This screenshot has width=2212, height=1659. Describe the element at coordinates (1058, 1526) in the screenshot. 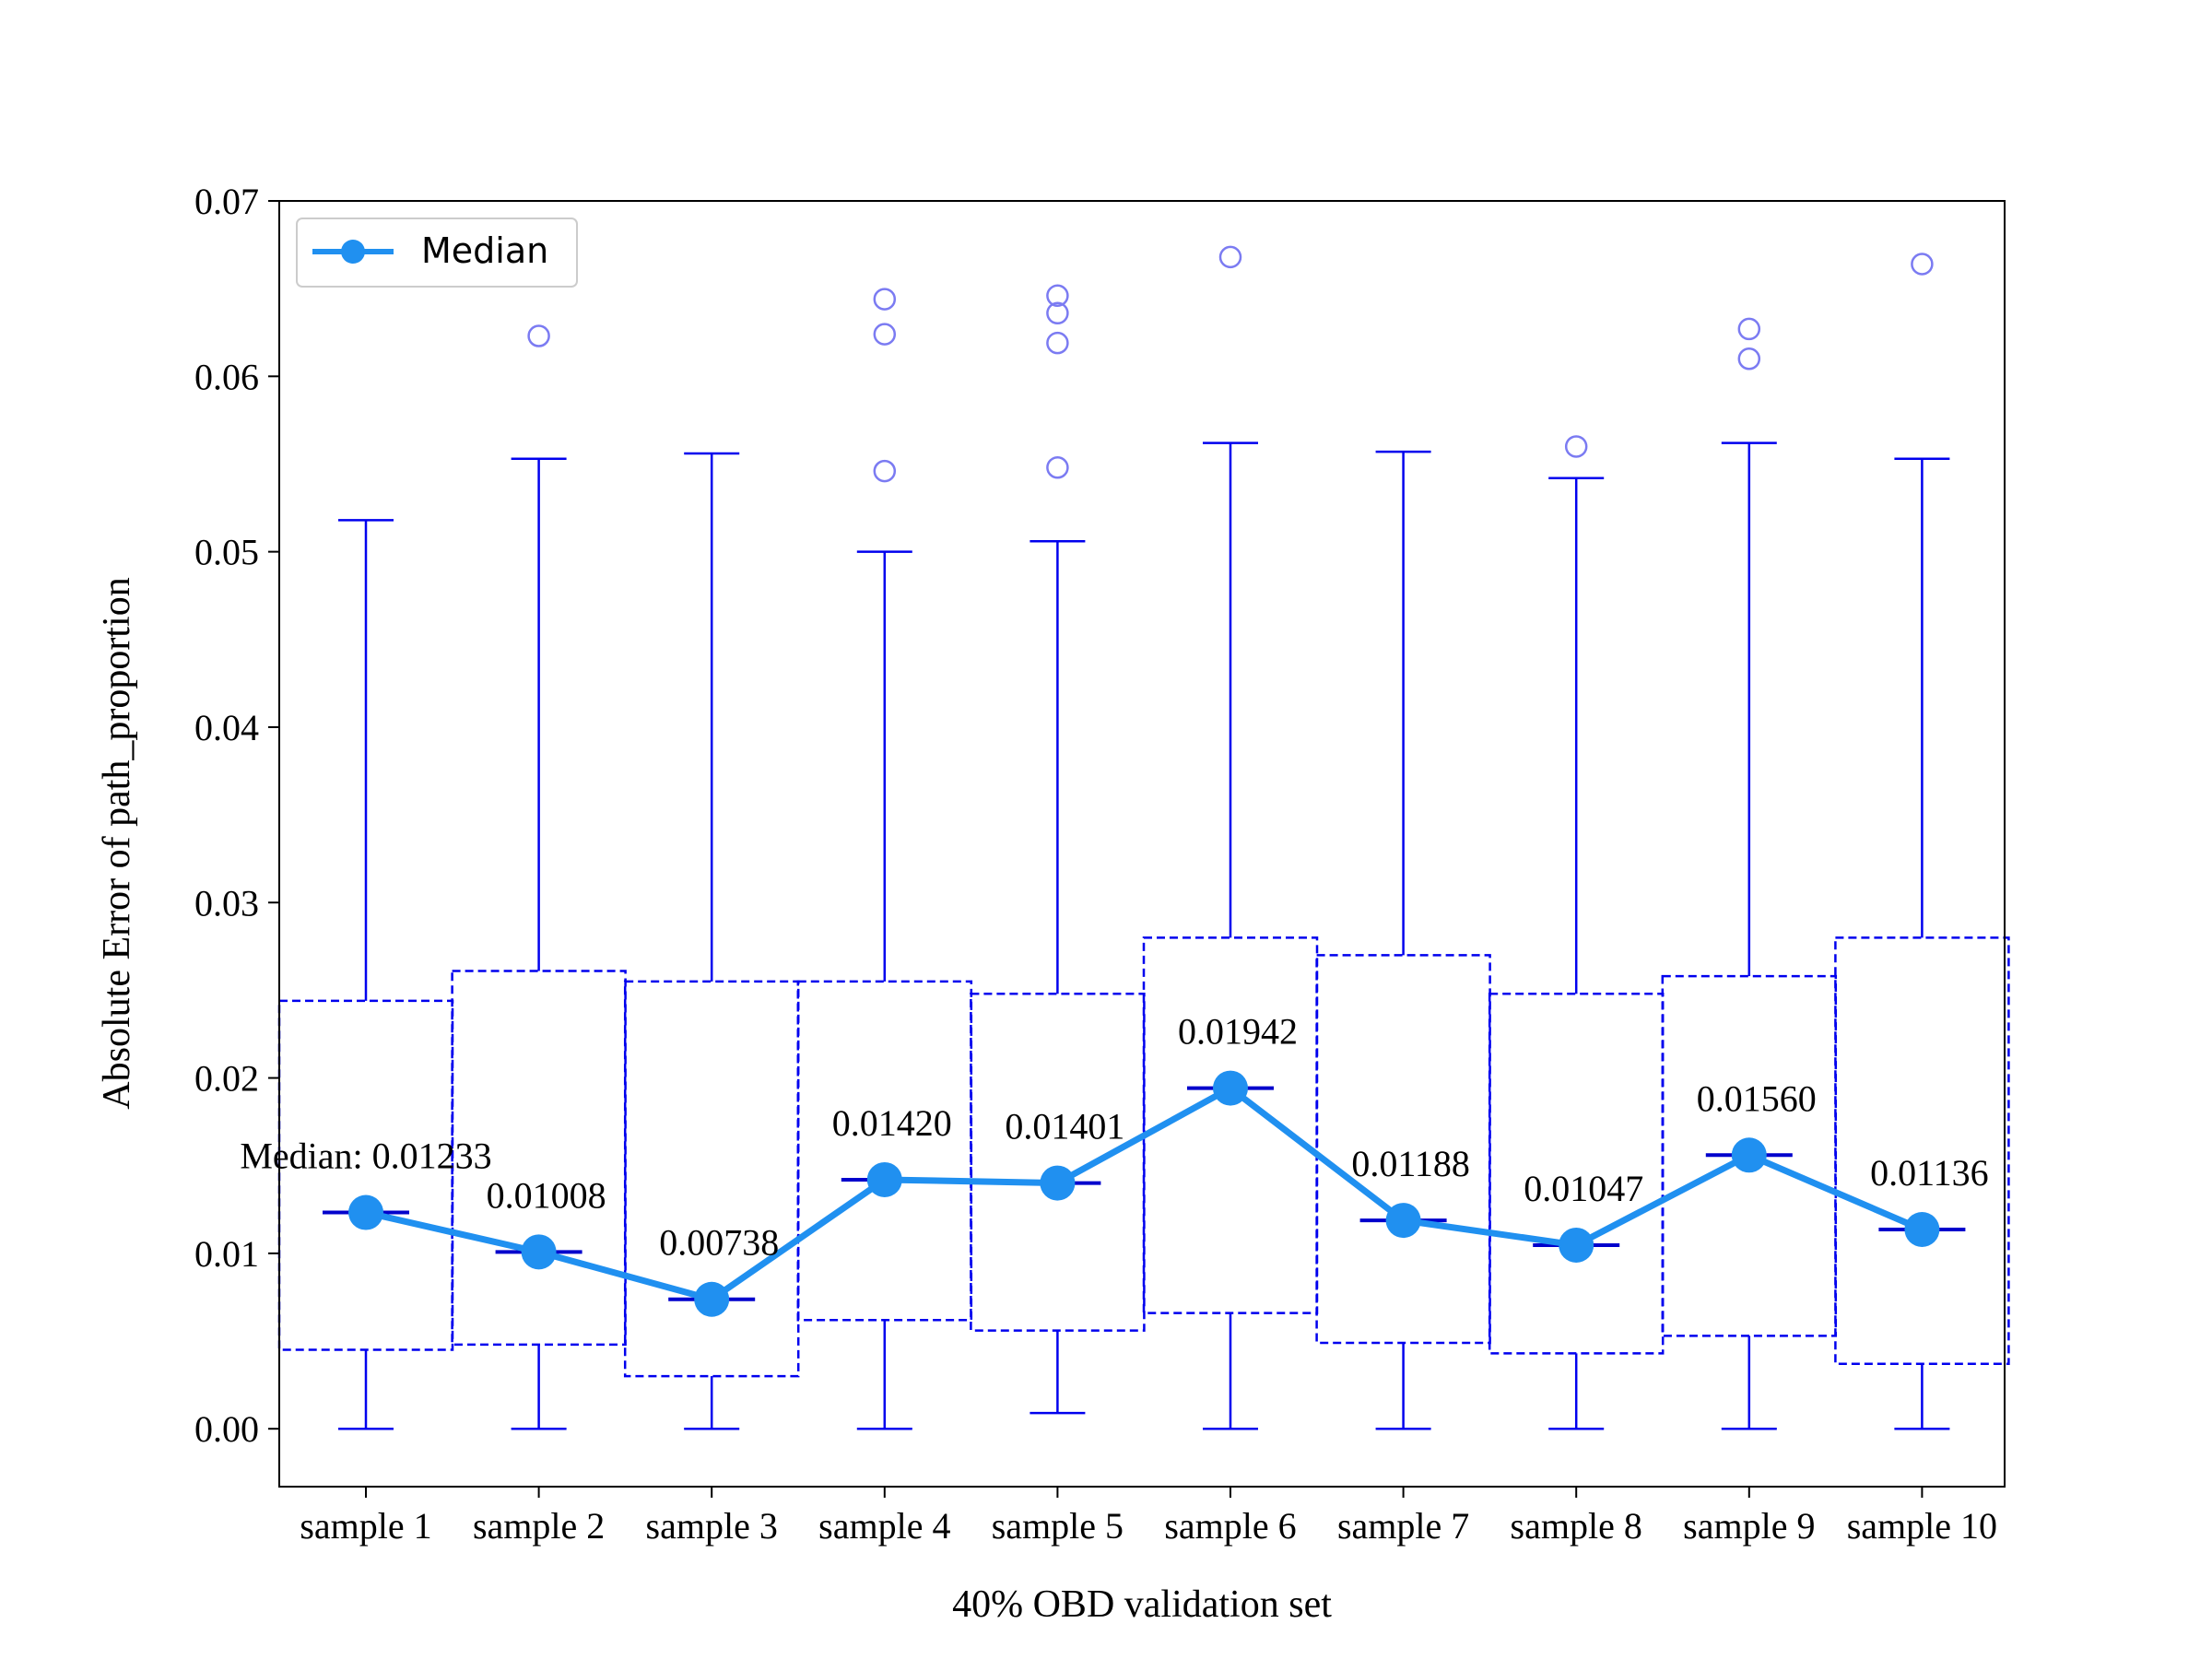

I see `x-tick-label: sample 5` at that location.